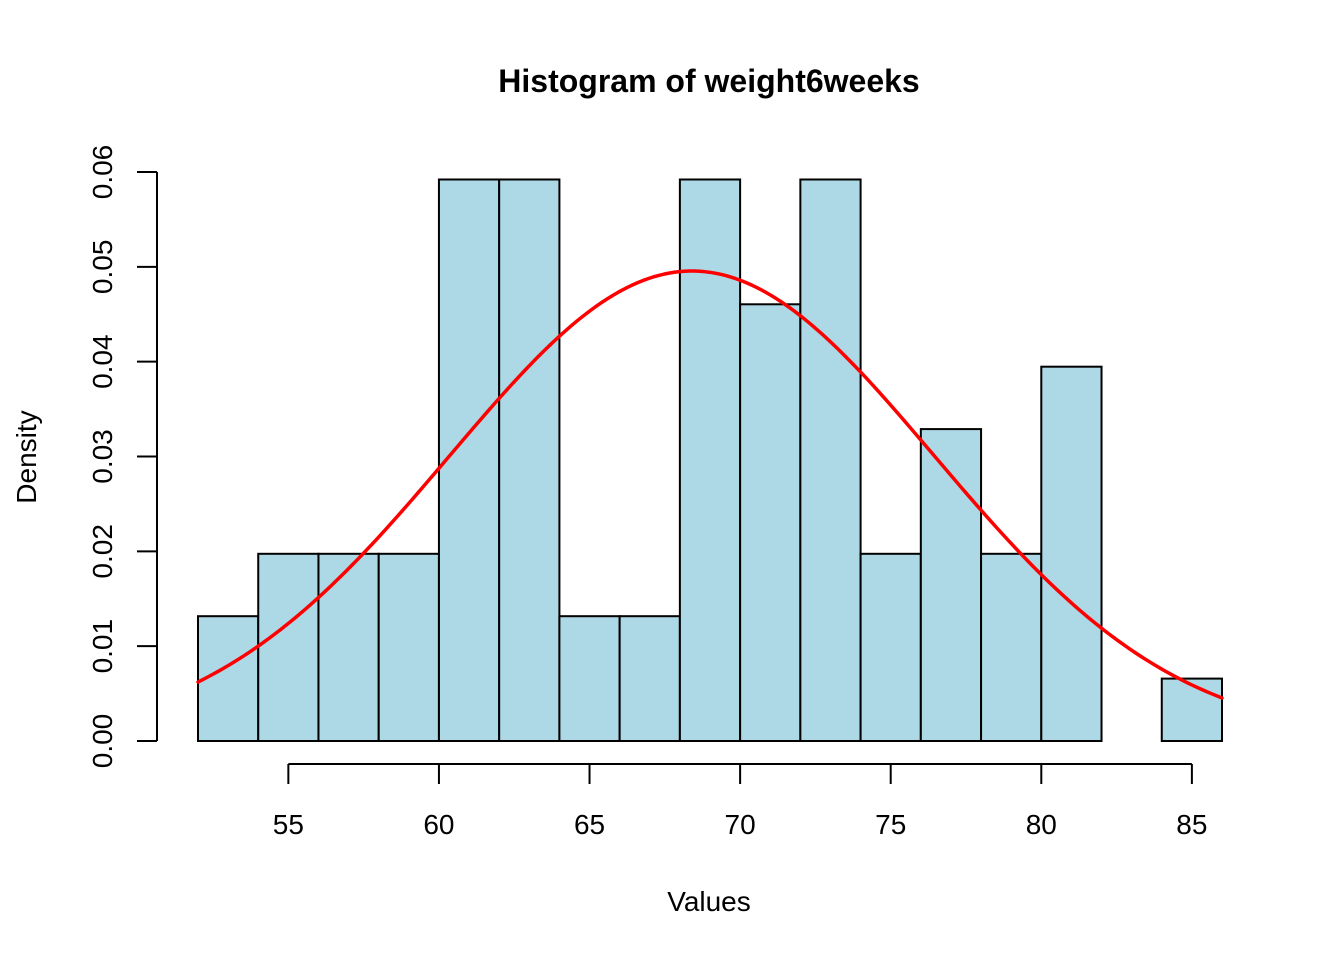  I want to click on chart-title: Histogram of weight6weeks, so click(708, 81).